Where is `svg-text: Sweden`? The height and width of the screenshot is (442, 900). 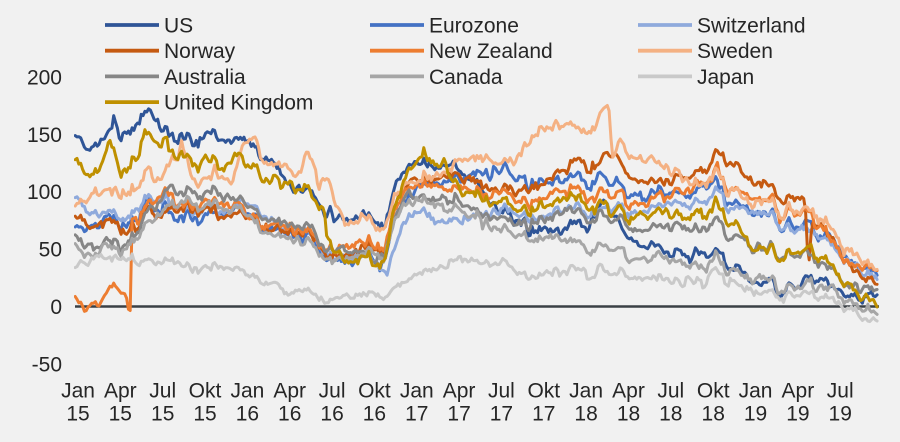
svg-text: Sweden is located at coordinates (735, 51).